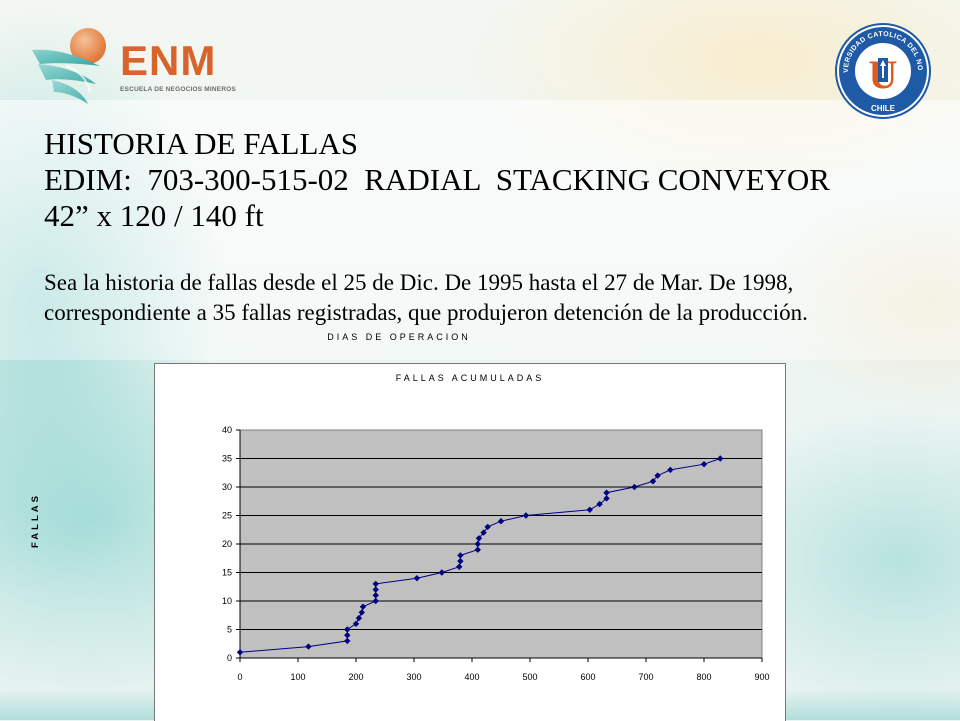  What do you see at coordinates (227, 459) in the screenshot?
I see `y-tick-label: 35` at bounding box center [227, 459].